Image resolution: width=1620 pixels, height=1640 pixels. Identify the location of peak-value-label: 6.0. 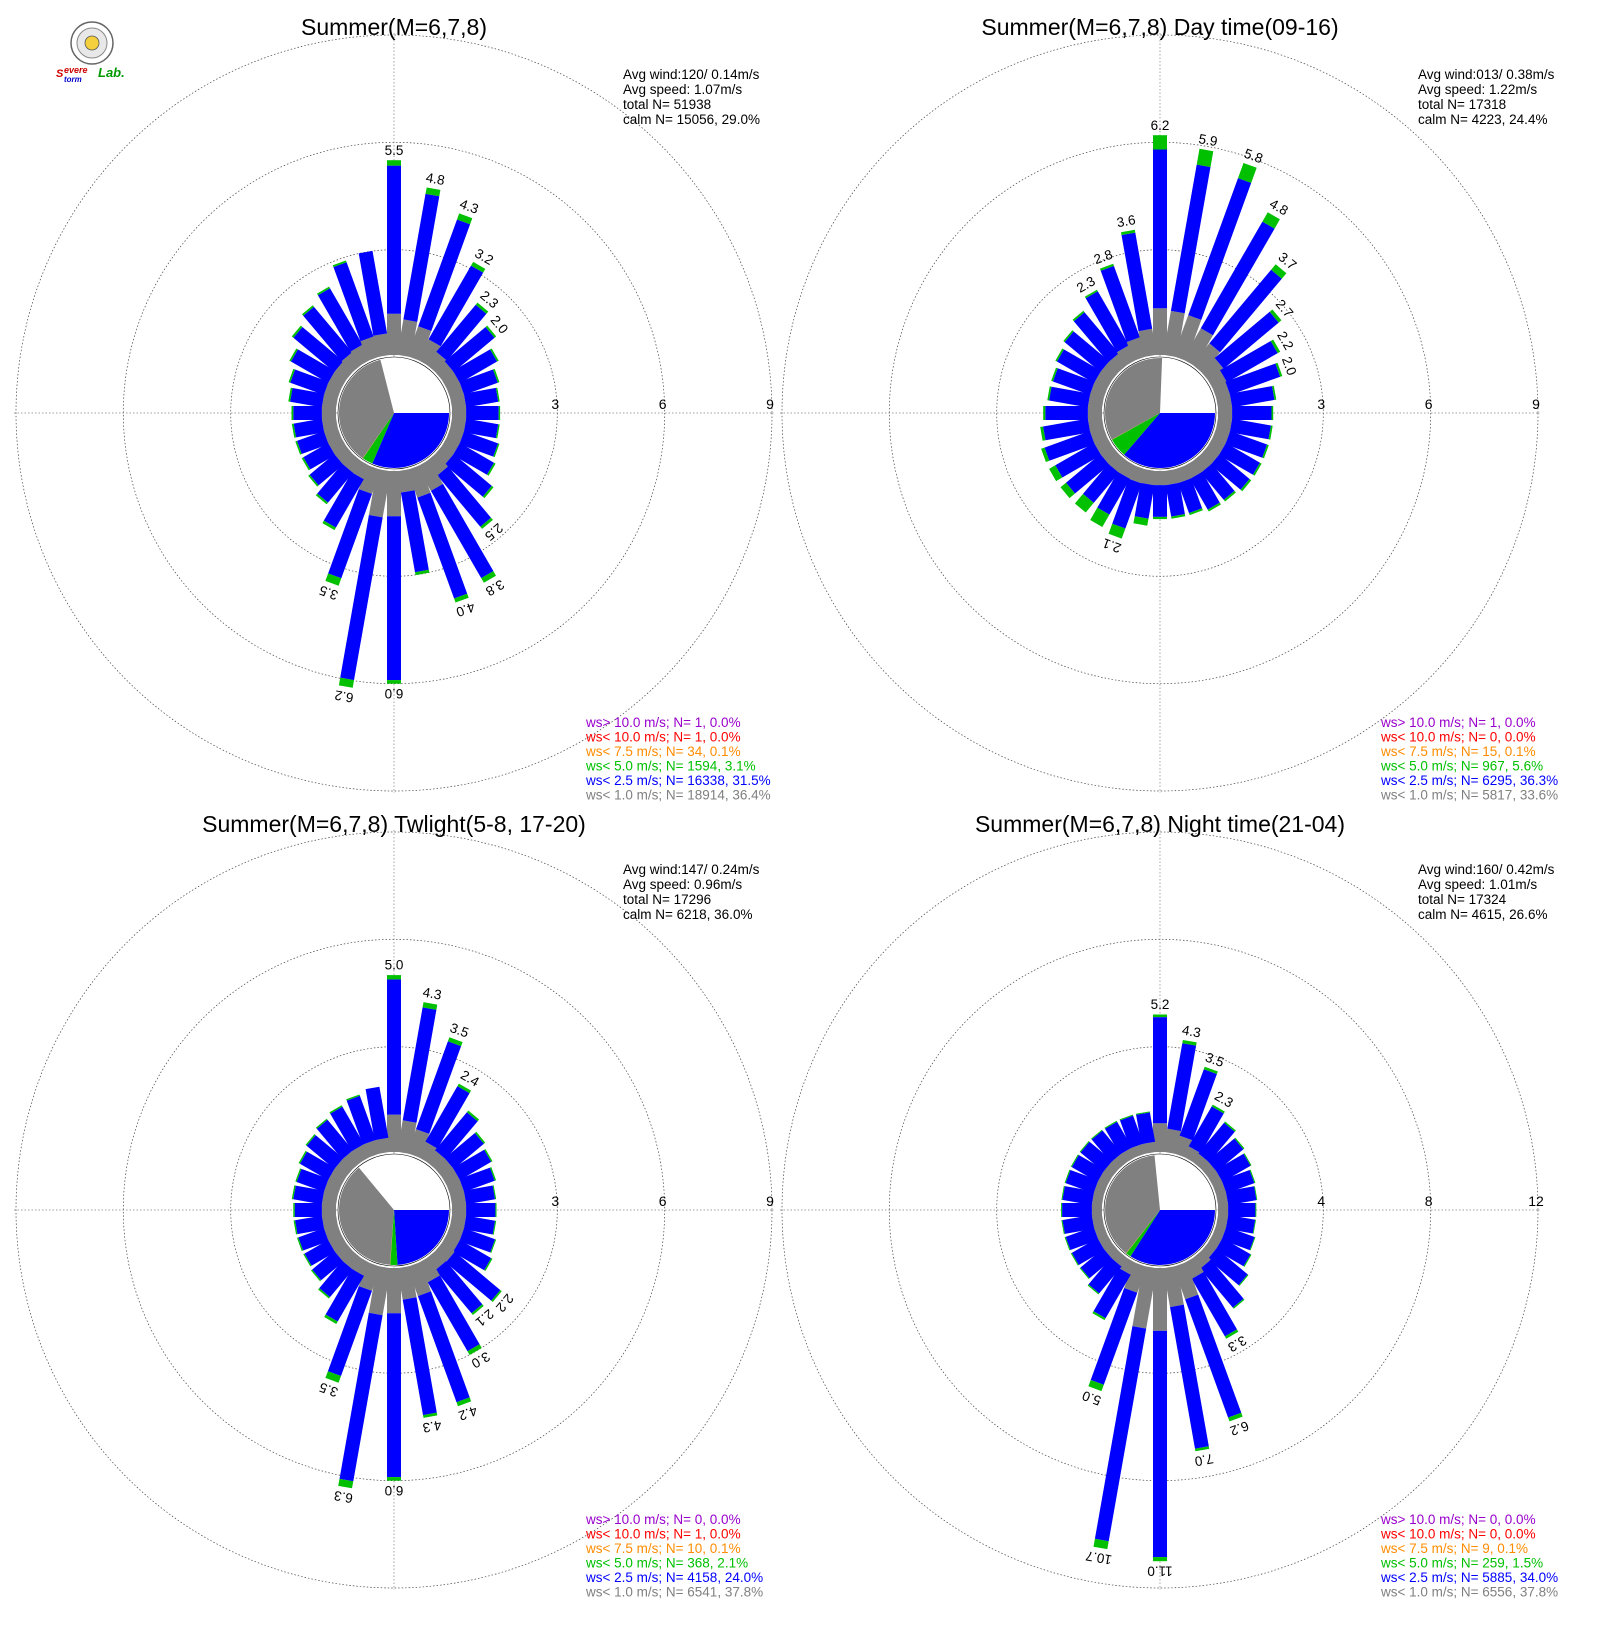
(394, 693).